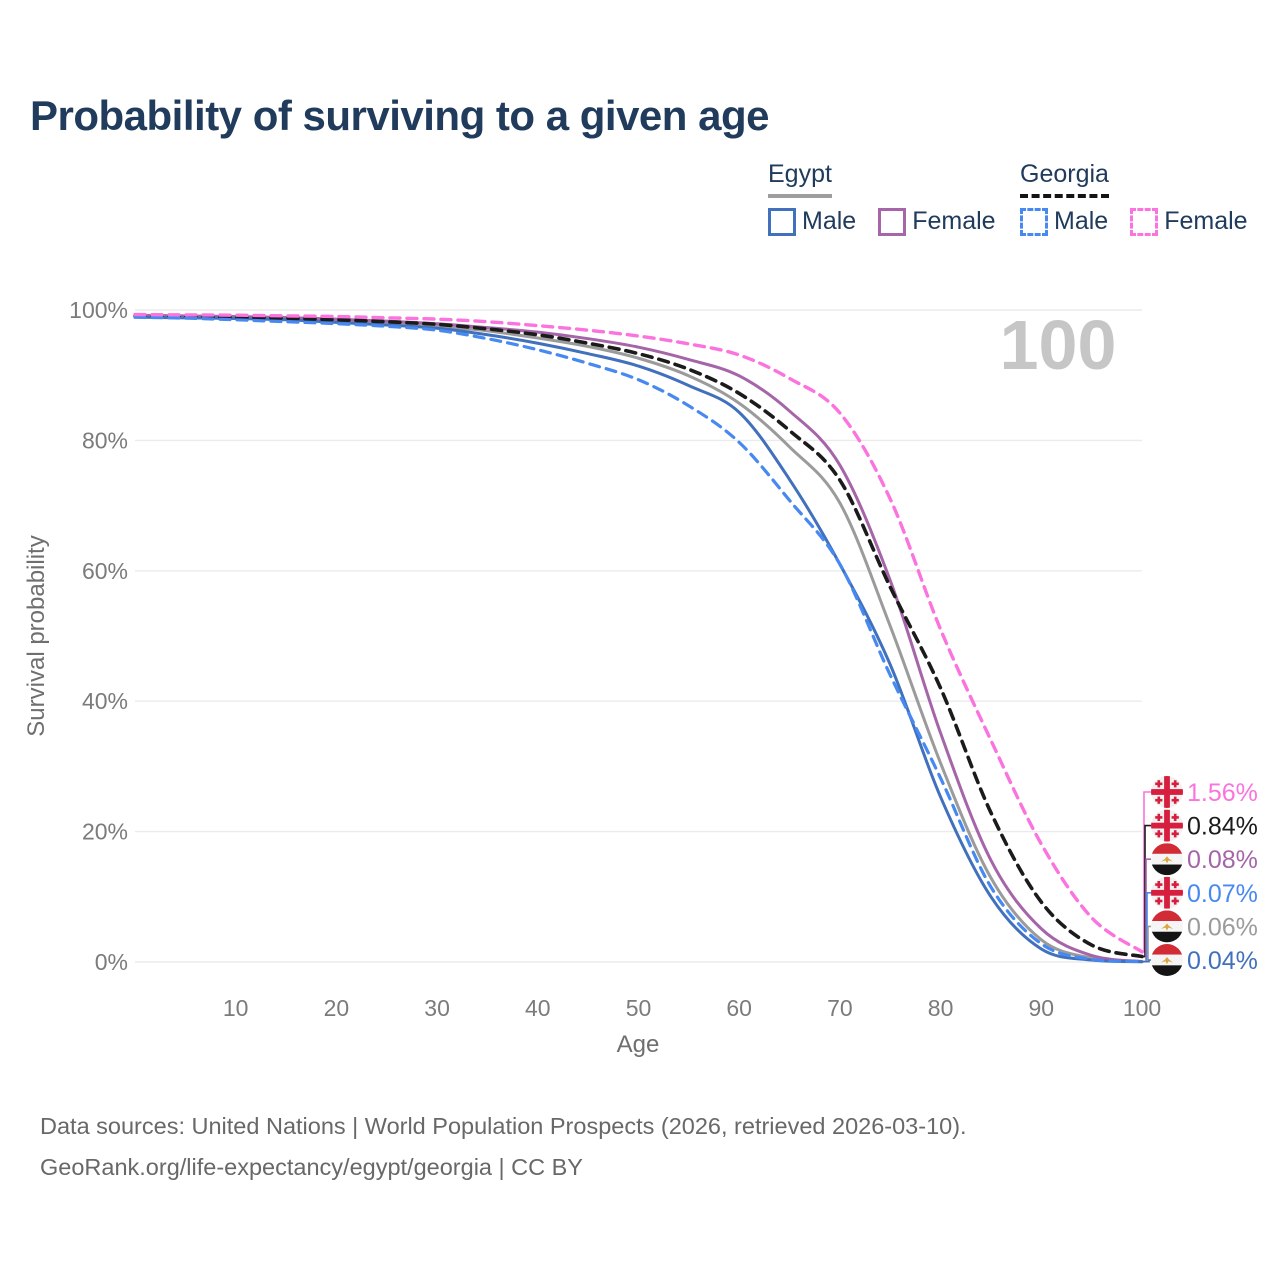 This screenshot has height=1280, width=1280. I want to click on x-tick-100: 100, so click(1142, 1008).